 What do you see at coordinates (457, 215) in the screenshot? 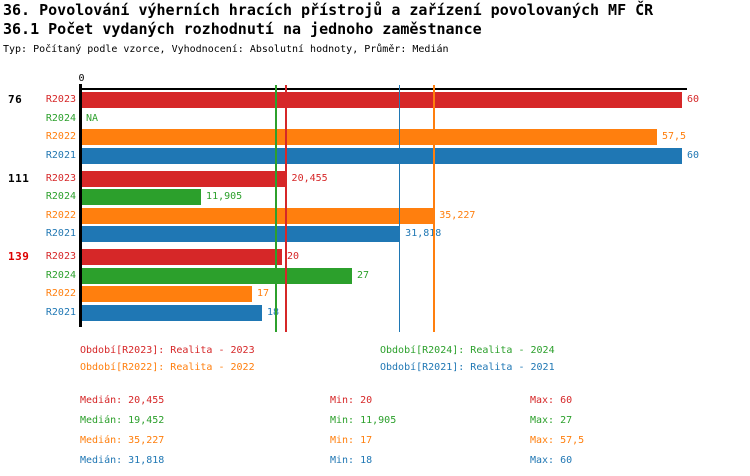
I see `bar-value-label: 35,227` at bounding box center [457, 215].